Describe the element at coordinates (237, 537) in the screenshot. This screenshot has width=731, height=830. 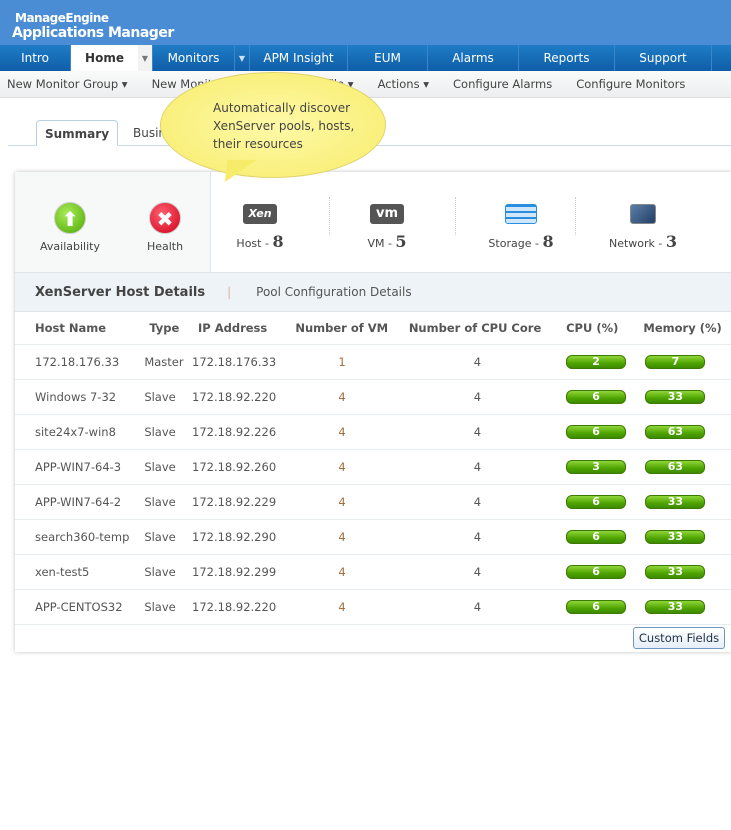
I see `ip-address: 172.18.92.290` at that location.